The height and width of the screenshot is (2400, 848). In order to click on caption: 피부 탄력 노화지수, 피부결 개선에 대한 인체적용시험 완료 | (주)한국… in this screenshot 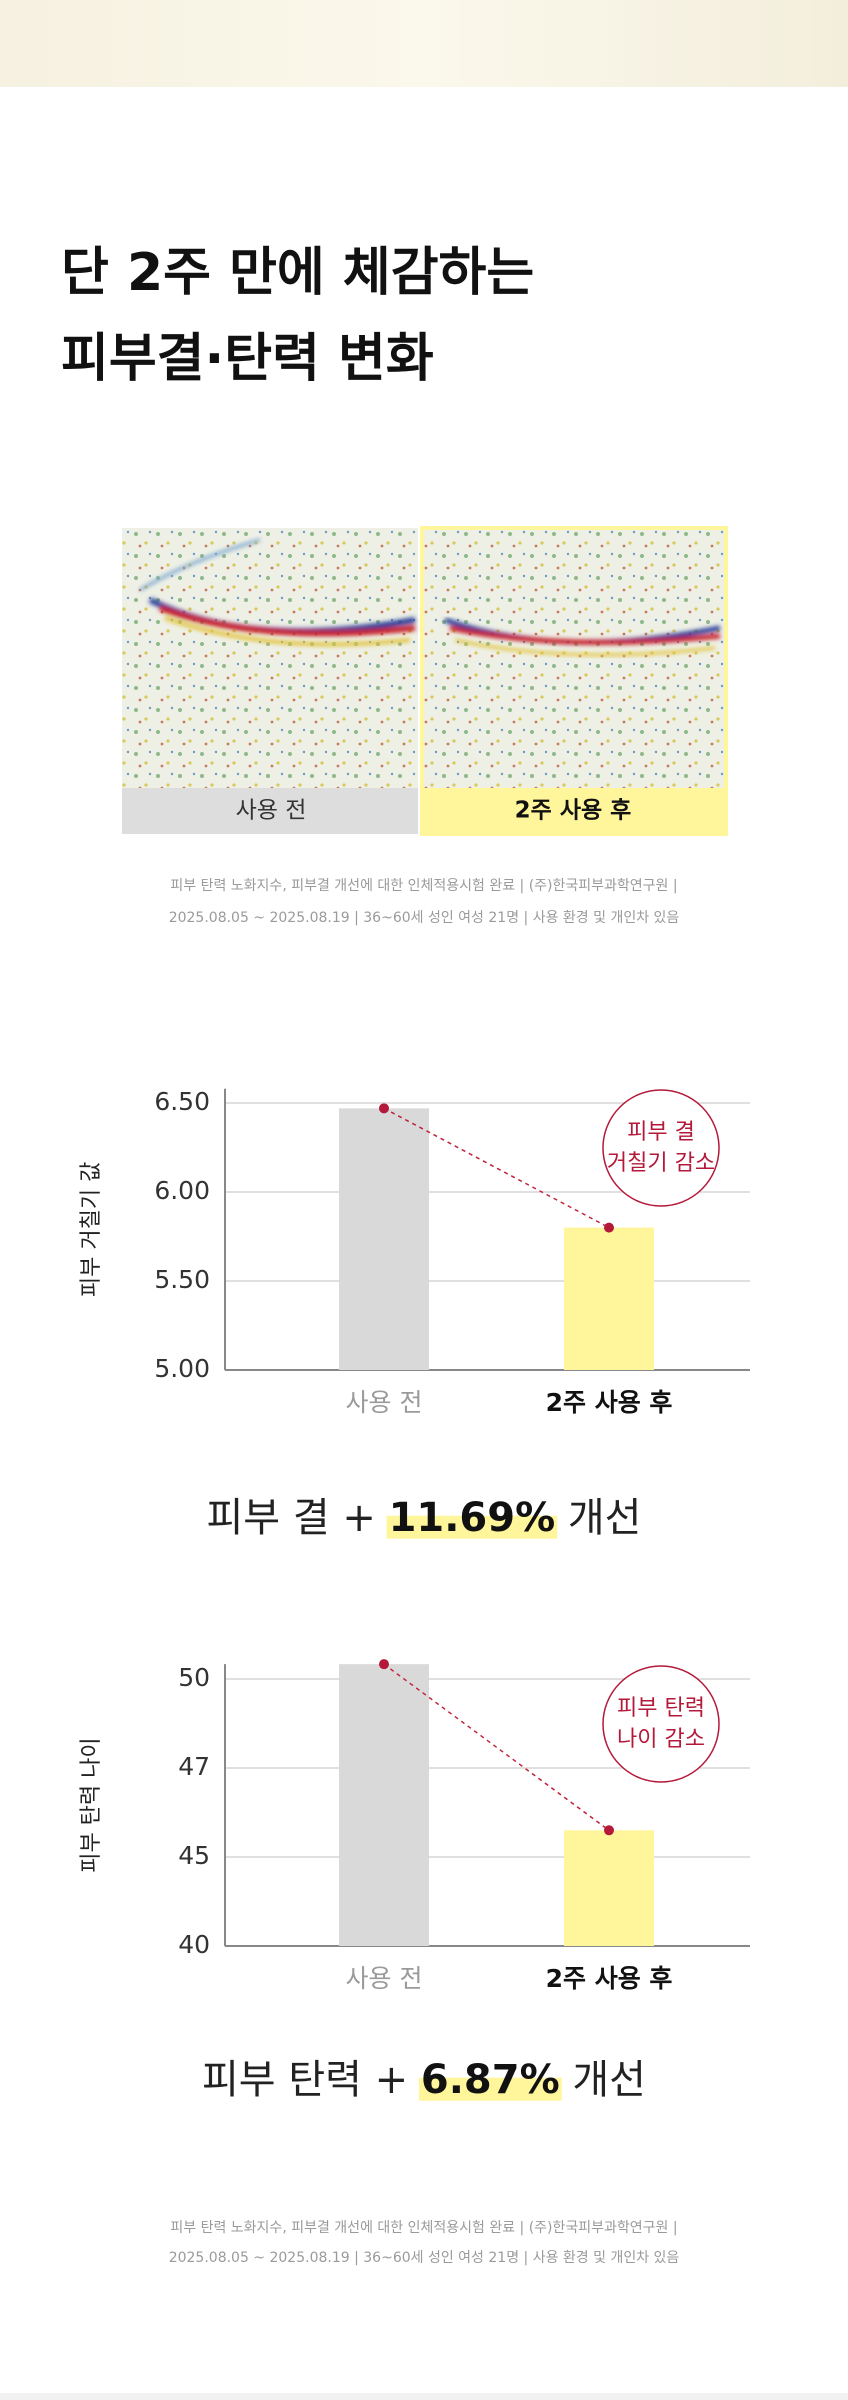, I will do `click(423, 886)`.